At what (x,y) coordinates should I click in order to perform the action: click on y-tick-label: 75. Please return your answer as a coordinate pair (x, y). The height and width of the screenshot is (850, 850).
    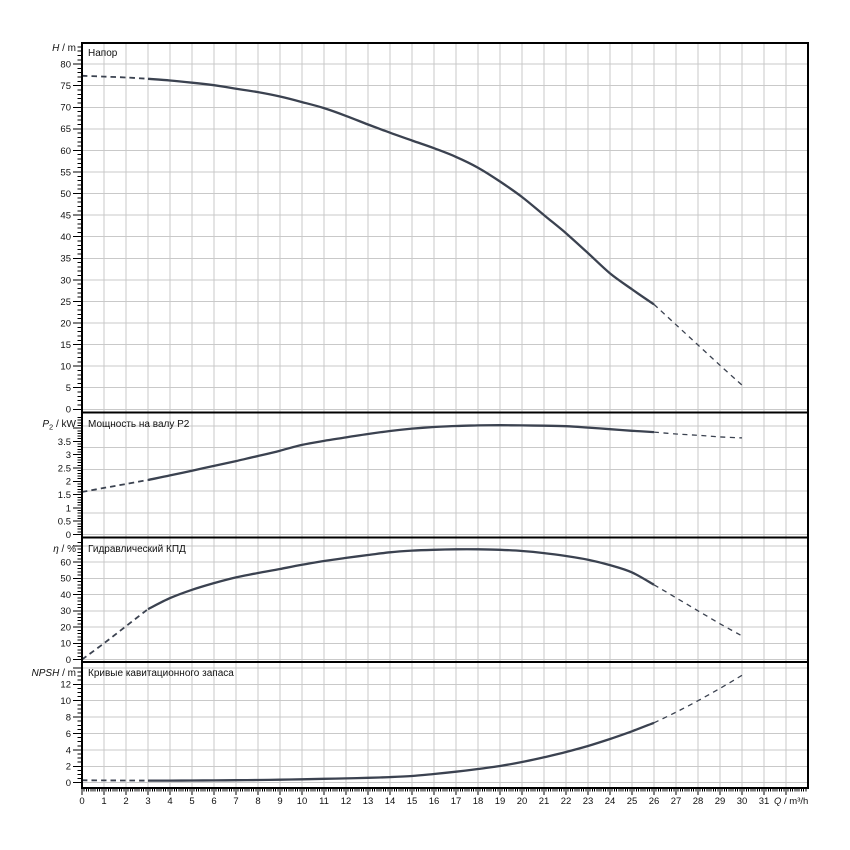
    Looking at the image, I should click on (65, 86).